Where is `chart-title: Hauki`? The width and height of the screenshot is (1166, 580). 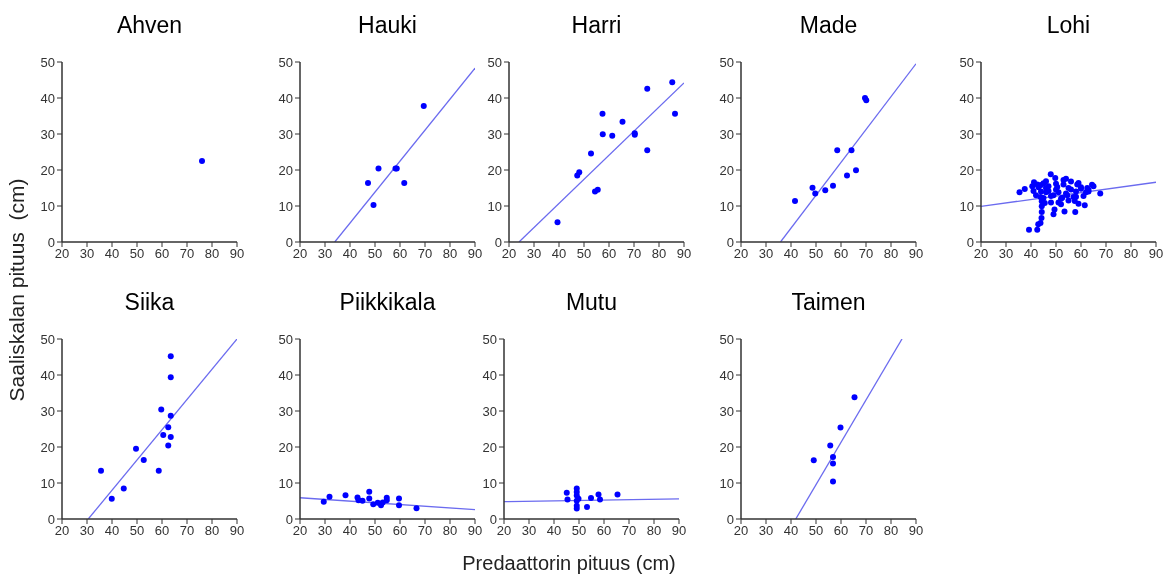
chart-title: Hauki is located at coordinates (387, 25).